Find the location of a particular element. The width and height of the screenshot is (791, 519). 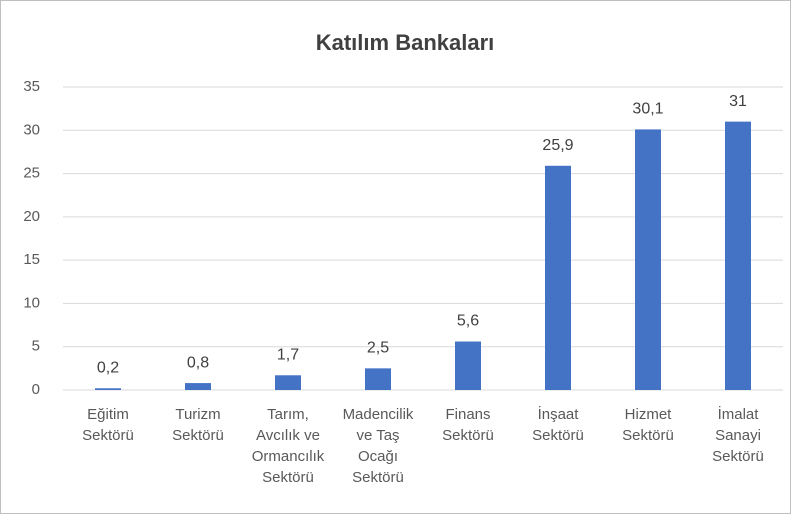

x-tick-label: Eğitim Sektörü is located at coordinates (108, 425).